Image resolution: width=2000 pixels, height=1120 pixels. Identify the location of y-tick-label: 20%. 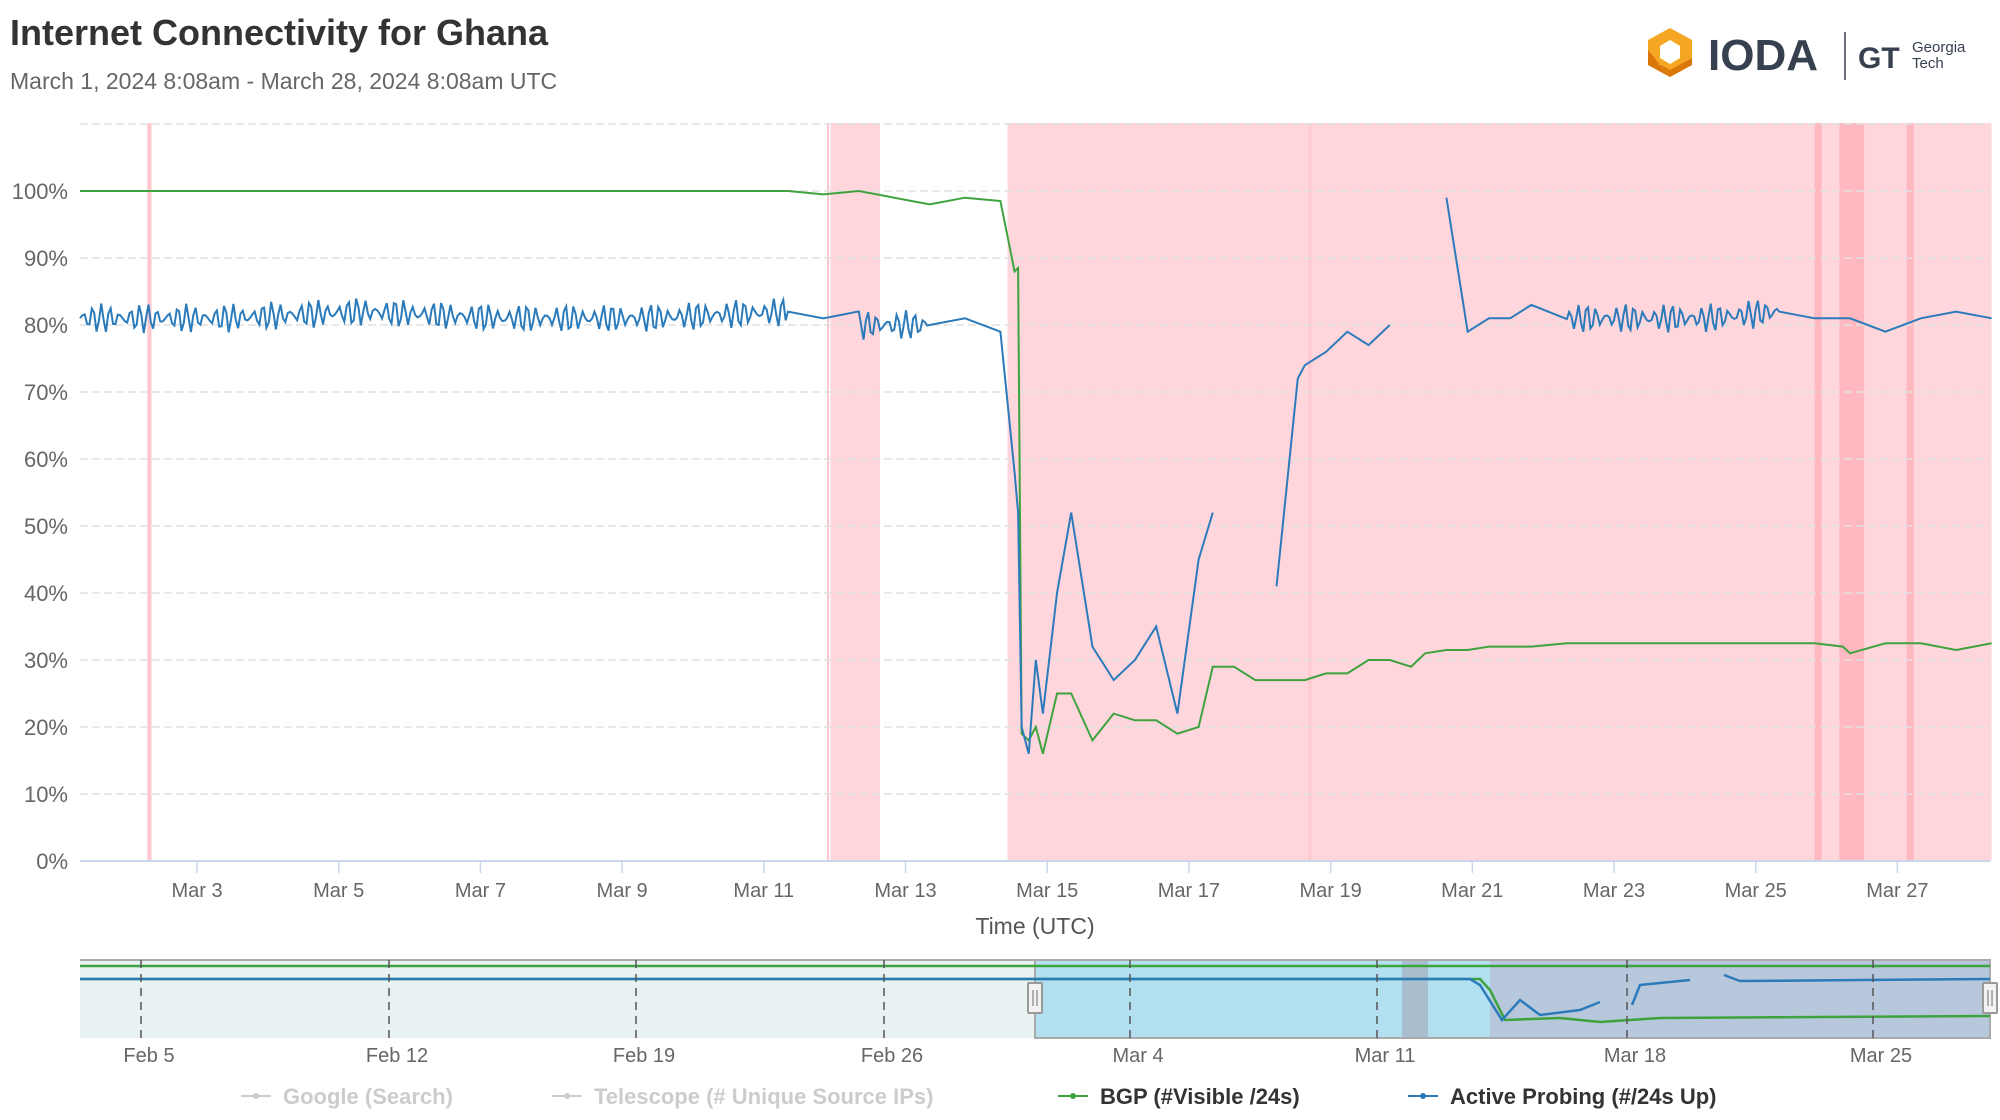
(46, 727).